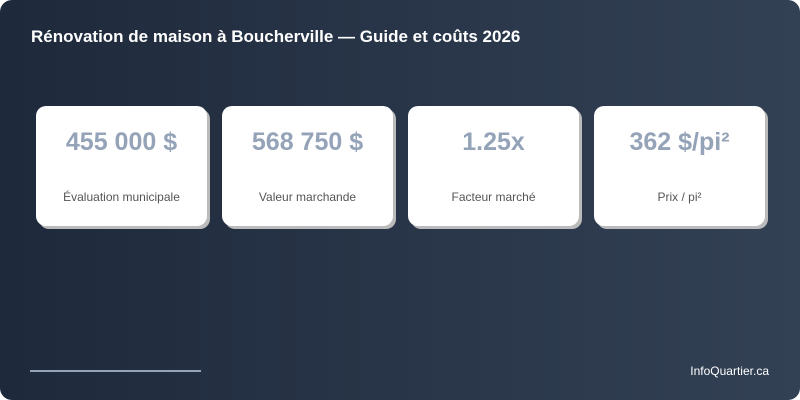  What do you see at coordinates (493, 197) in the screenshot?
I see `stat-label: Facteur marché` at bounding box center [493, 197].